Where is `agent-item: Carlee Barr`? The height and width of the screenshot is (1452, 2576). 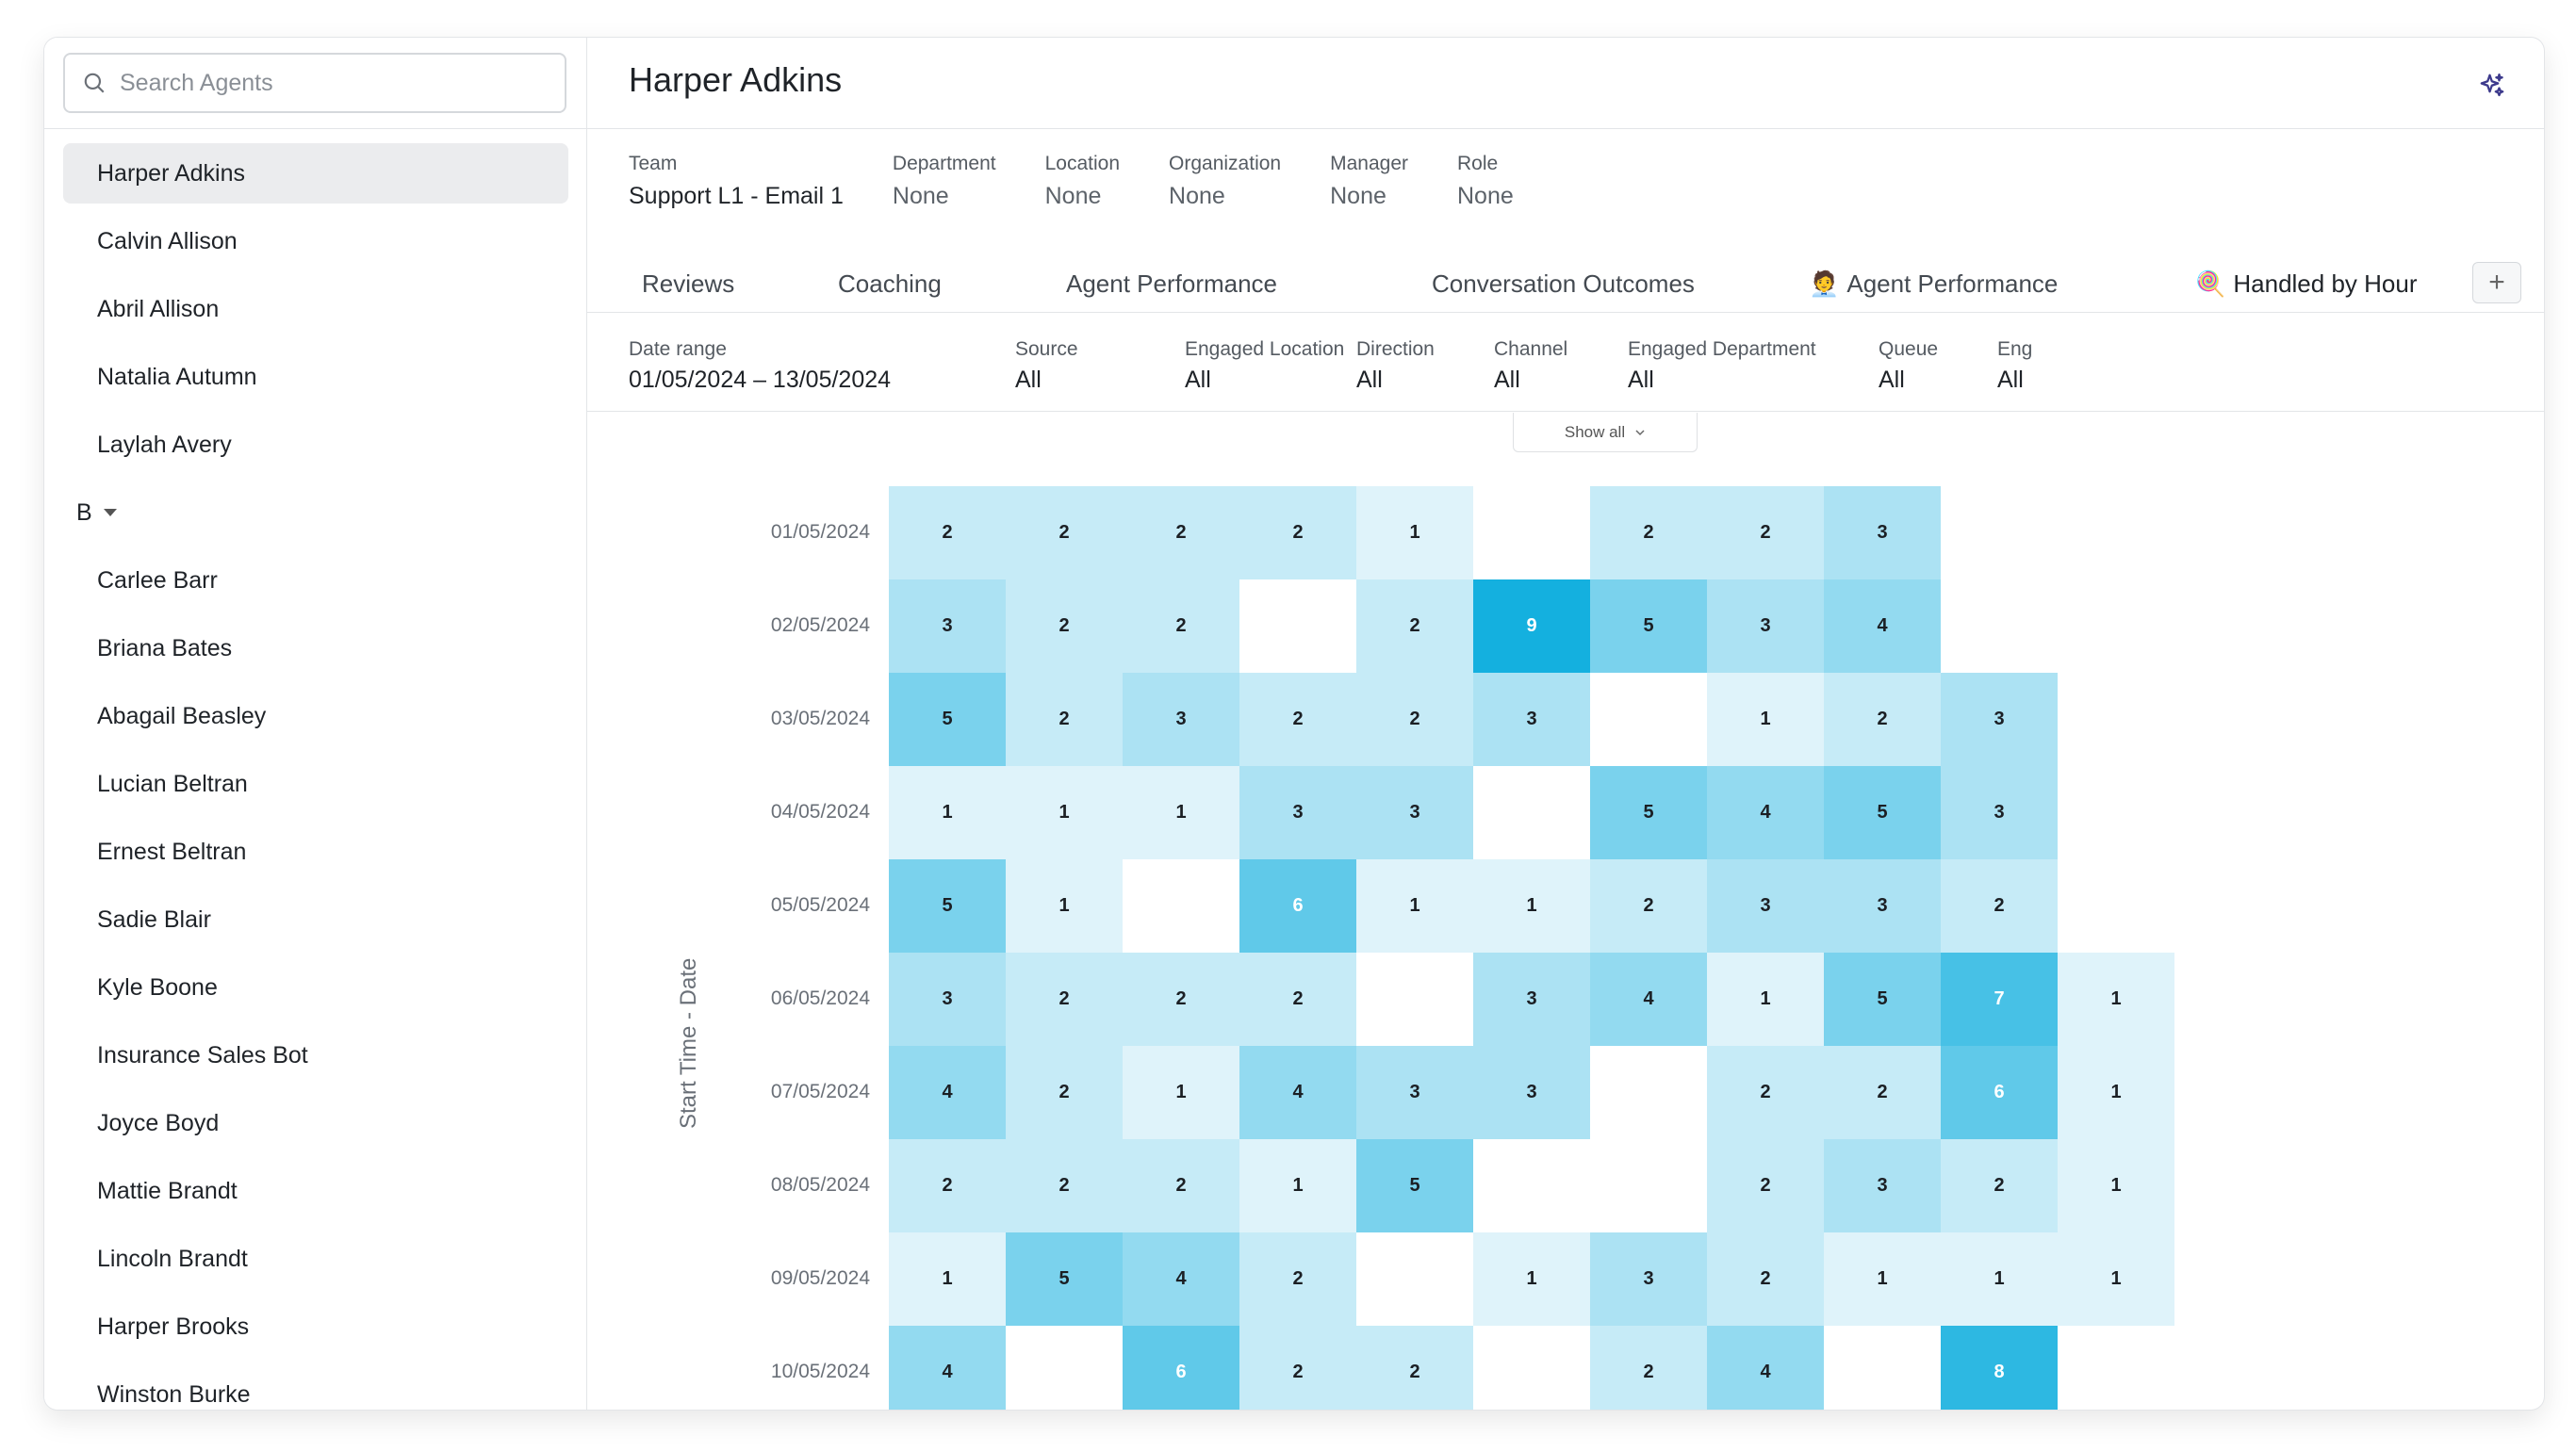
agent-item: Carlee Barr is located at coordinates (157, 580).